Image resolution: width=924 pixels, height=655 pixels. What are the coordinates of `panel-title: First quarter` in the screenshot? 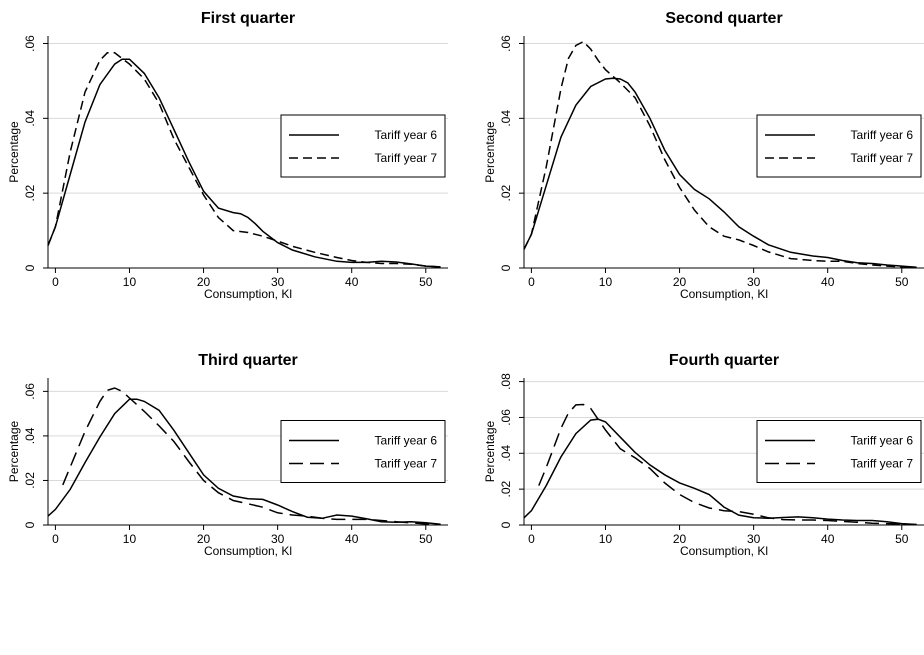 It's located at (248, 18).